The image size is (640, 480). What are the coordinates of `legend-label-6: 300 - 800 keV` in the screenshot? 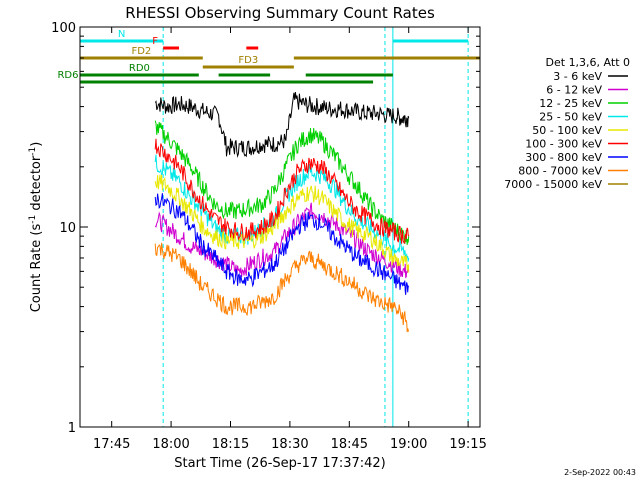 It's located at (563, 157).